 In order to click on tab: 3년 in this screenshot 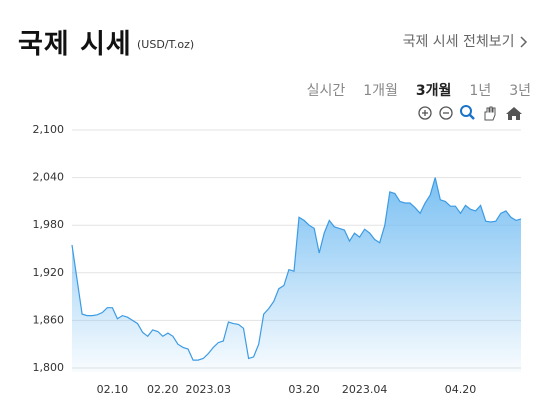, I will do `click(520, 91)`.